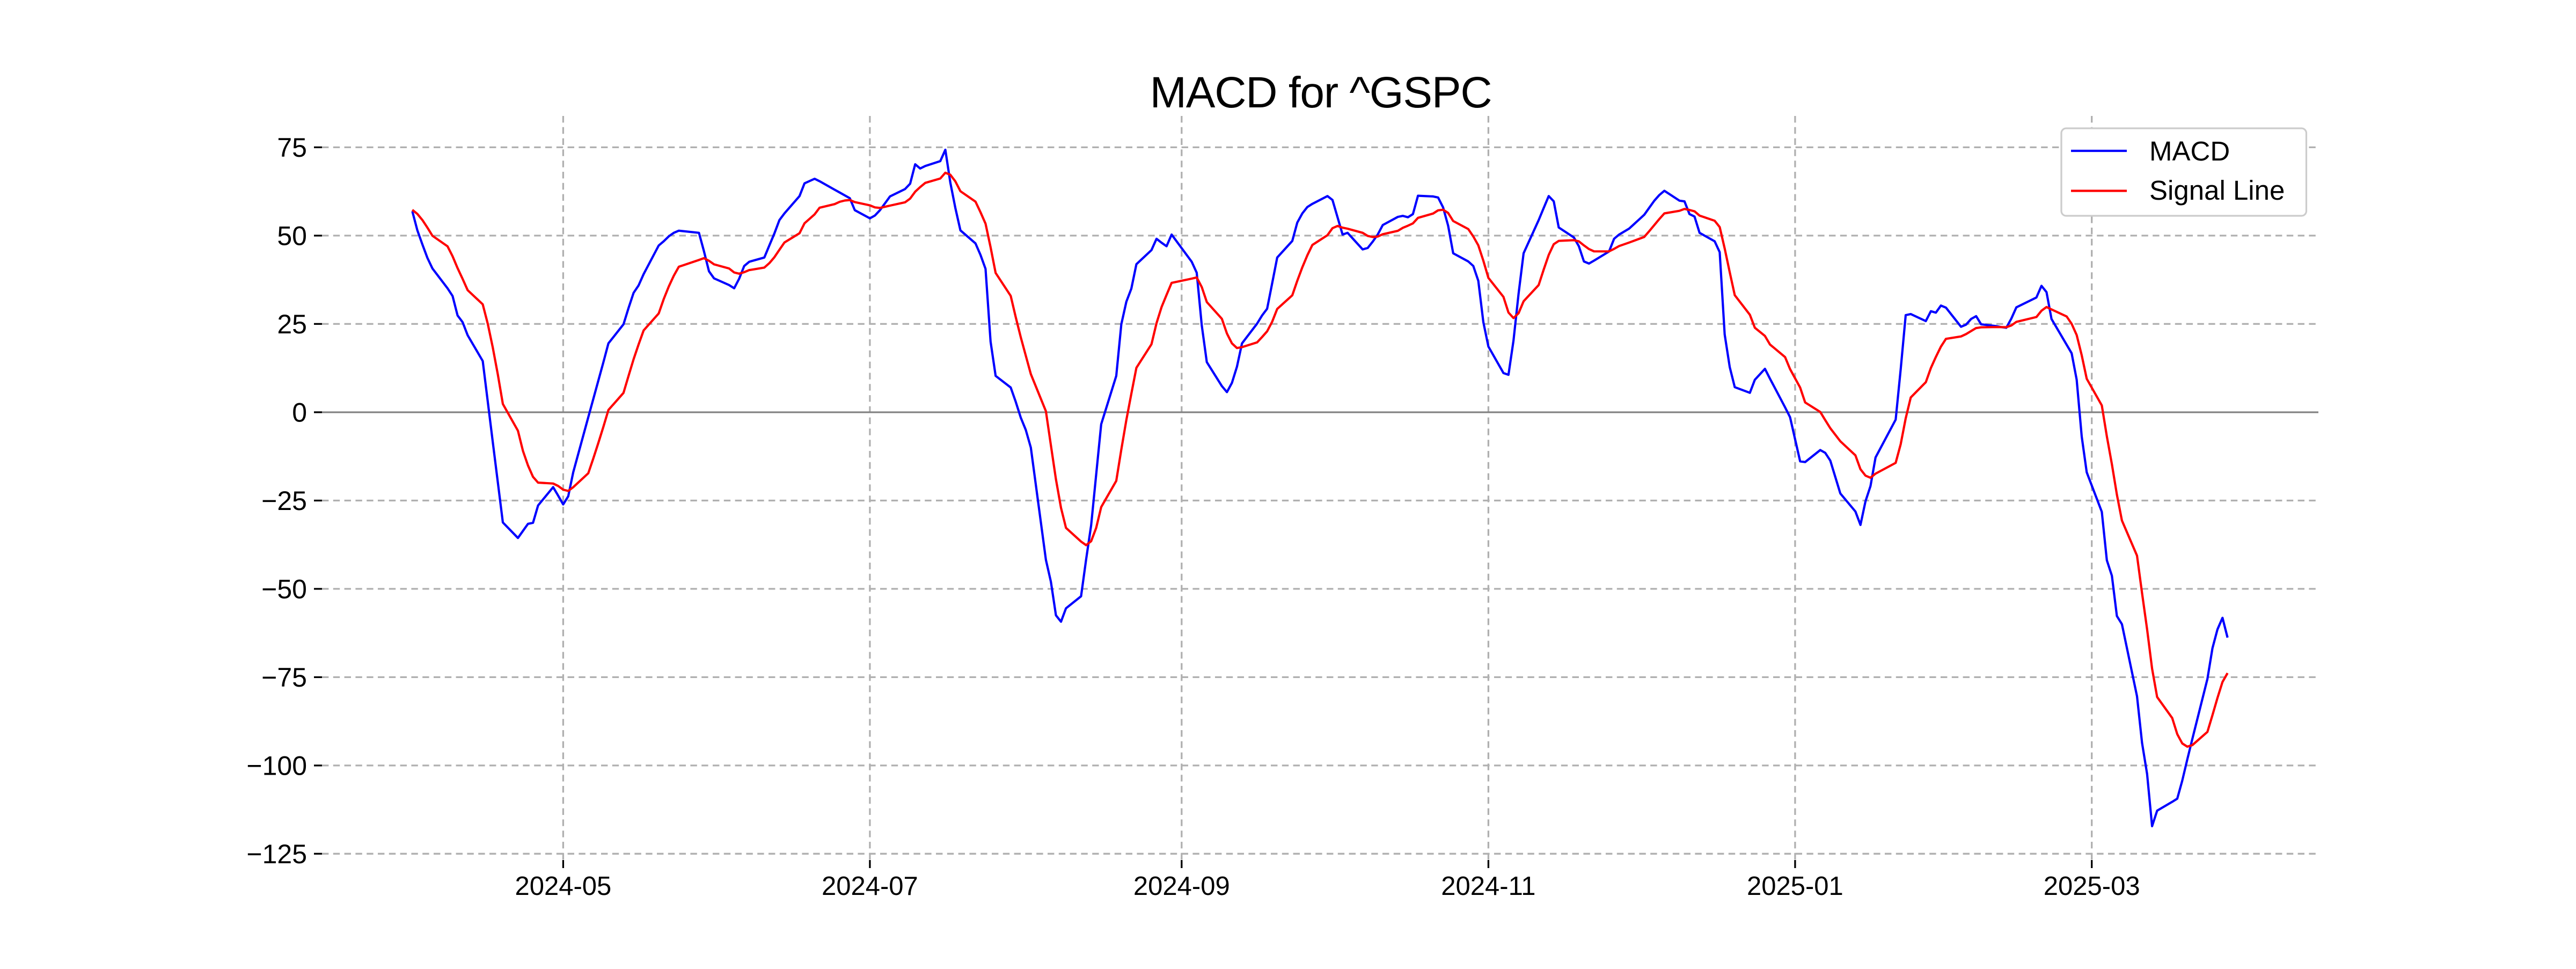 This screenshot has width=2576, height=969. What do you see at coordinates (299, 412) in the screenshot?
I see `svg-text: 0` at bounding box center [299, 412].